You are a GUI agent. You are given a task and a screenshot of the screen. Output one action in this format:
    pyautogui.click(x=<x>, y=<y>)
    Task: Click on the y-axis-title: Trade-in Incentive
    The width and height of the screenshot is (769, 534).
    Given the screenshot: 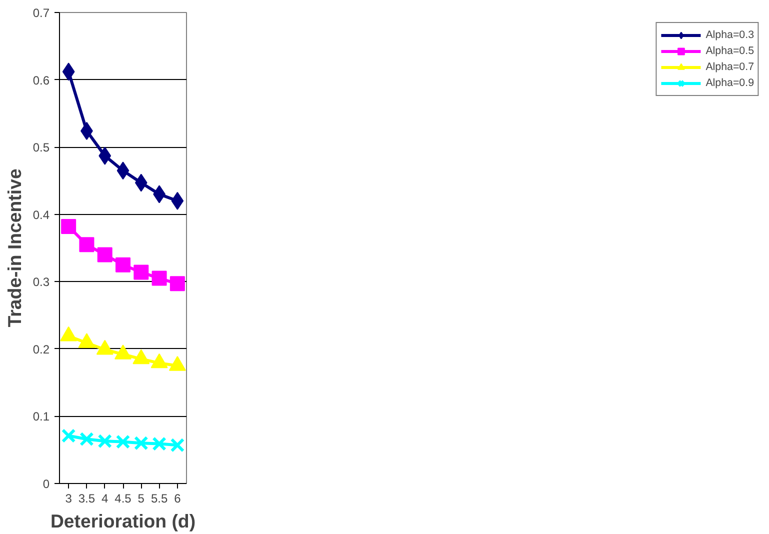 What is the action you would take?
    pyautogui.click(x=14, y=248)
    